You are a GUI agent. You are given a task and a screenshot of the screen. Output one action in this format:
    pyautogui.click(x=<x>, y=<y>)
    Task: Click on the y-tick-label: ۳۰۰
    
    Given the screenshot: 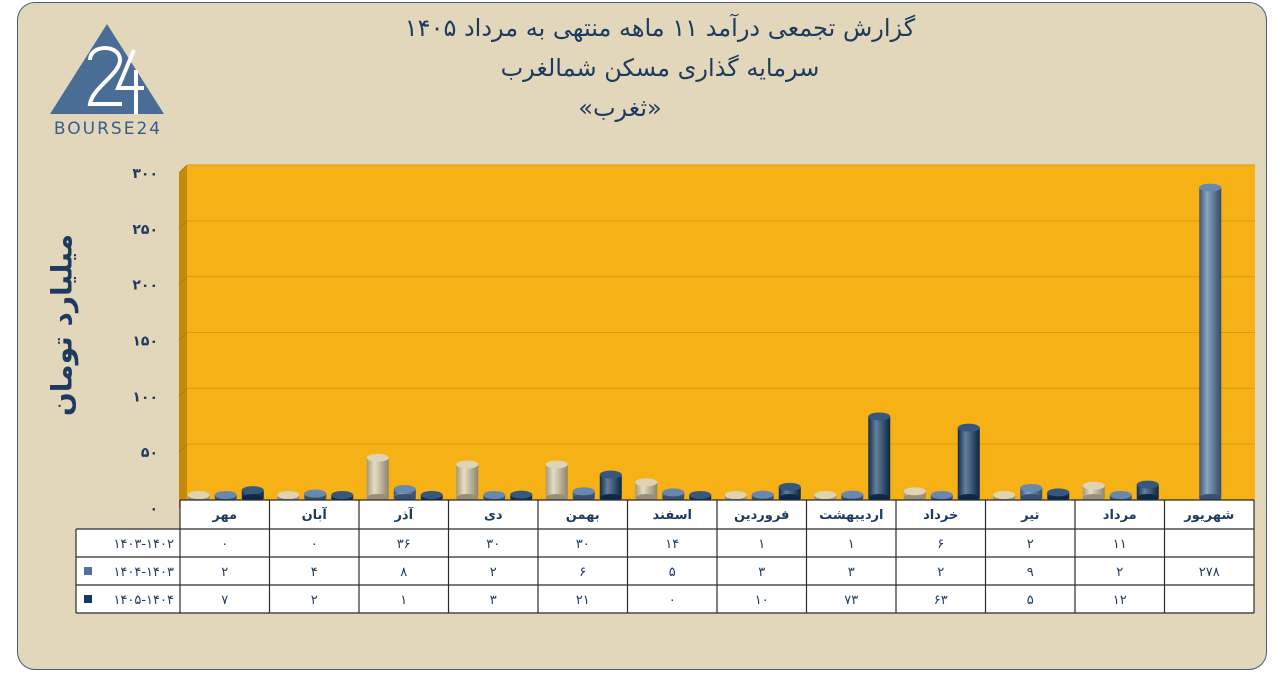 What is the action you would take?
    pyautogui.click(x=145, y=174)
    